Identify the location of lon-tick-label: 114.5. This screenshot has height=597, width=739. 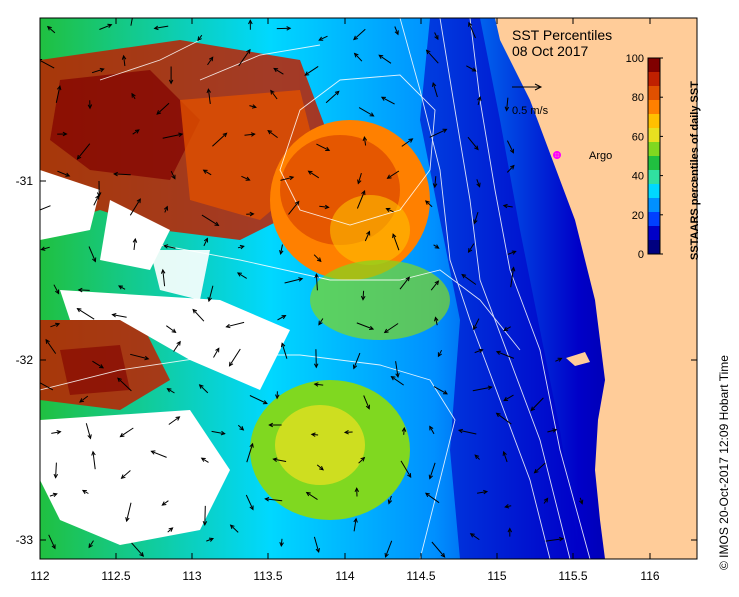
(420, 576).